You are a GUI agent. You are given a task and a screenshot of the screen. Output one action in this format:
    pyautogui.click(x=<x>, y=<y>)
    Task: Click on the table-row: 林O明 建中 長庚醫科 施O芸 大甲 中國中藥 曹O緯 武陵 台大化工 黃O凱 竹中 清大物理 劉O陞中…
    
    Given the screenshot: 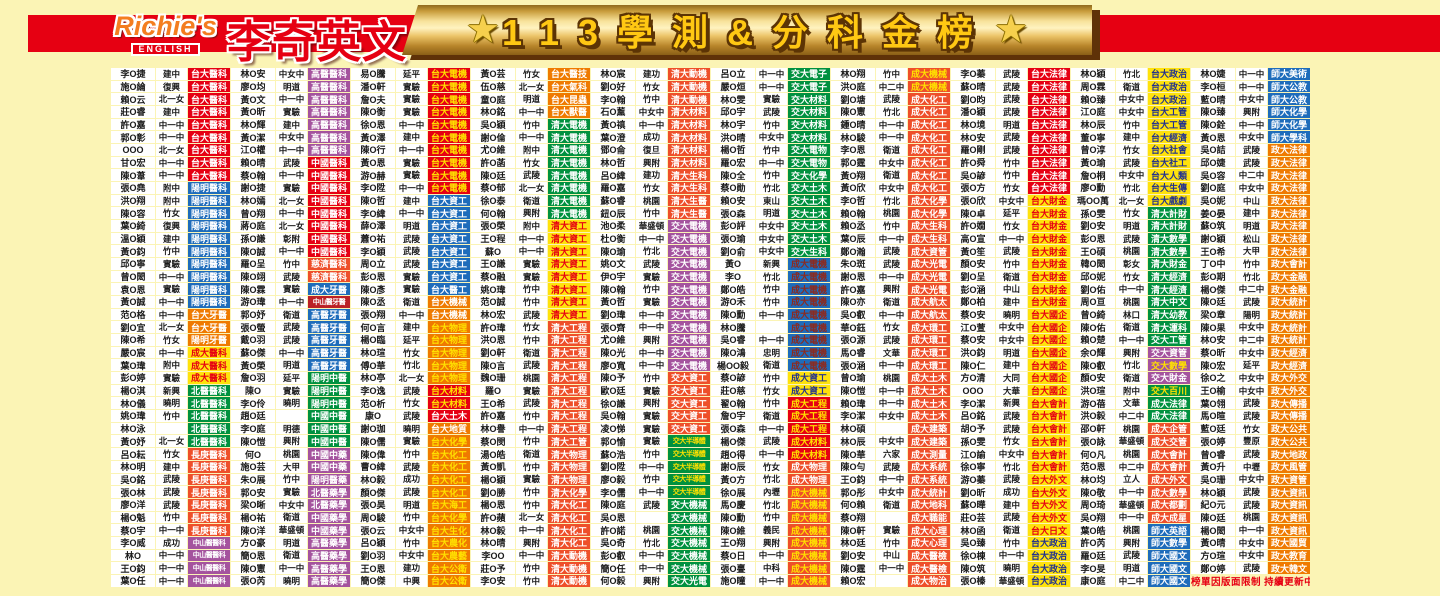 What is the action you would take?
    pyautogui.click(x=710, y=466)
    